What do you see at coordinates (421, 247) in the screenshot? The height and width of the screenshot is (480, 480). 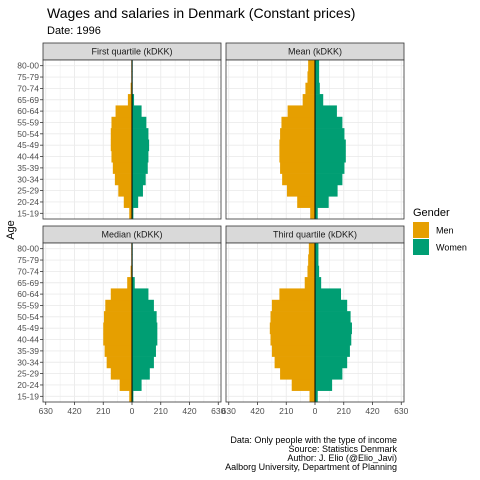 I see `legend-swatch-women` at bounding box center [421, 247].